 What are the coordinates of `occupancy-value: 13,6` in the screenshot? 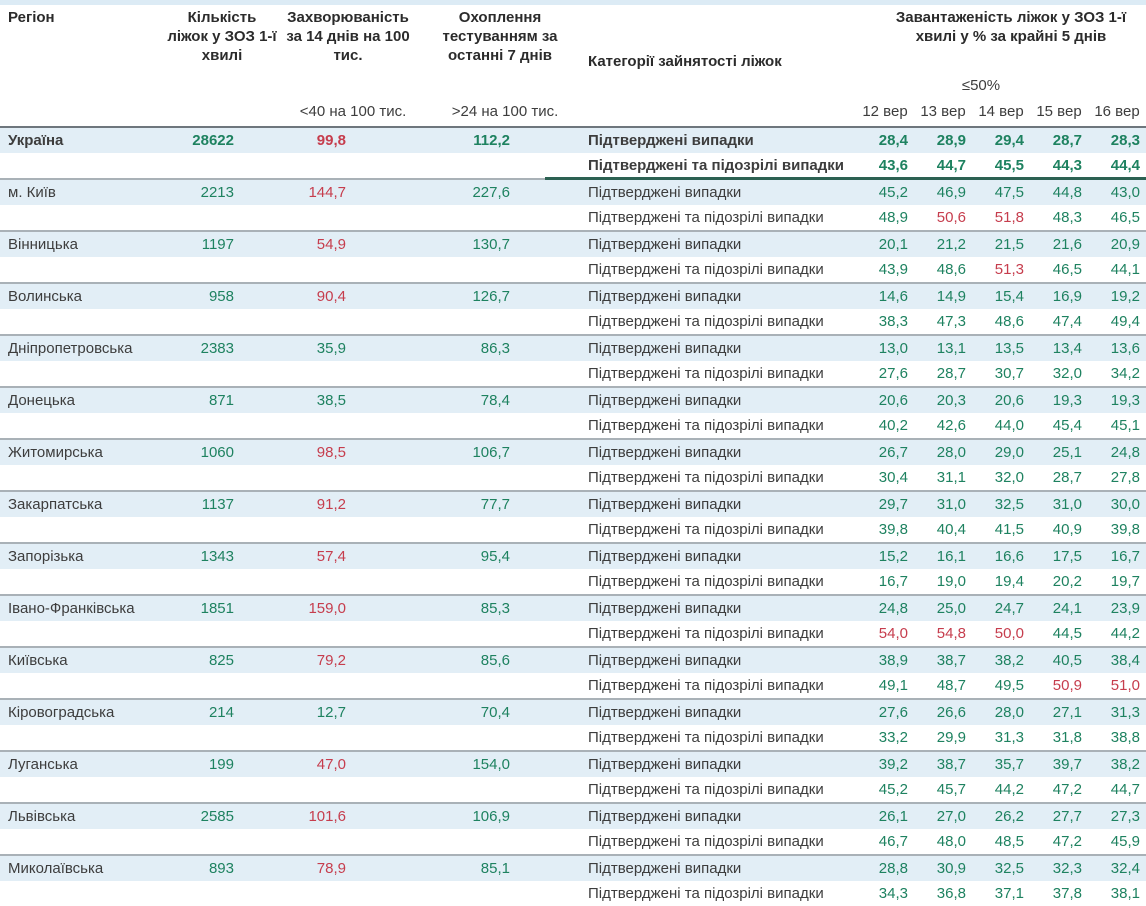 It's located at (1125, 348).